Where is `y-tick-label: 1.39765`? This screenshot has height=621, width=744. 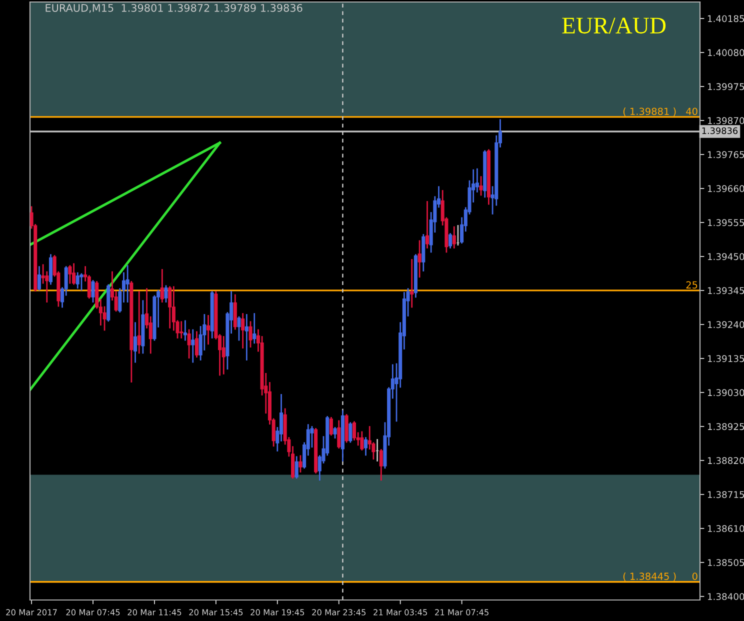 y-tick-label: 1.39765 is located at coordinates (726, 154).